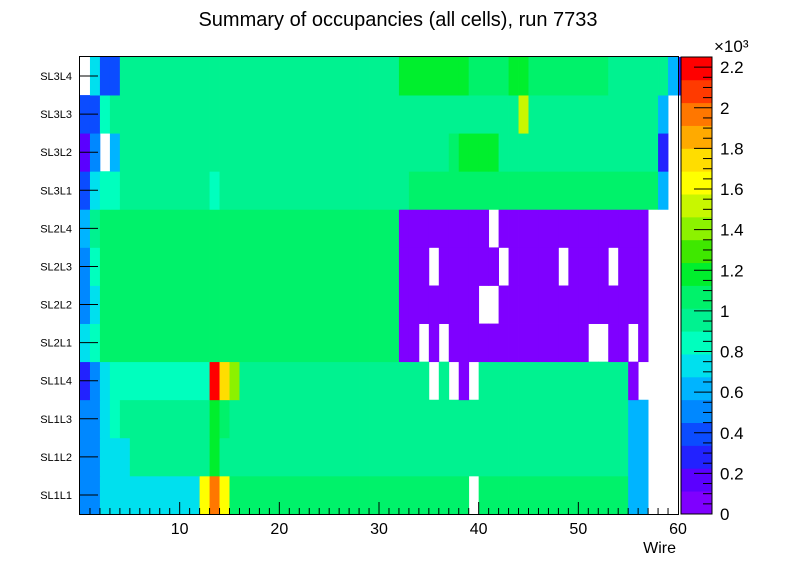 The height and width of the screenshot is (572, 796). Describe the element at coordinates (731, 46) in the screenshot. I see `color-scale-multiplier: ×10³` at that location.